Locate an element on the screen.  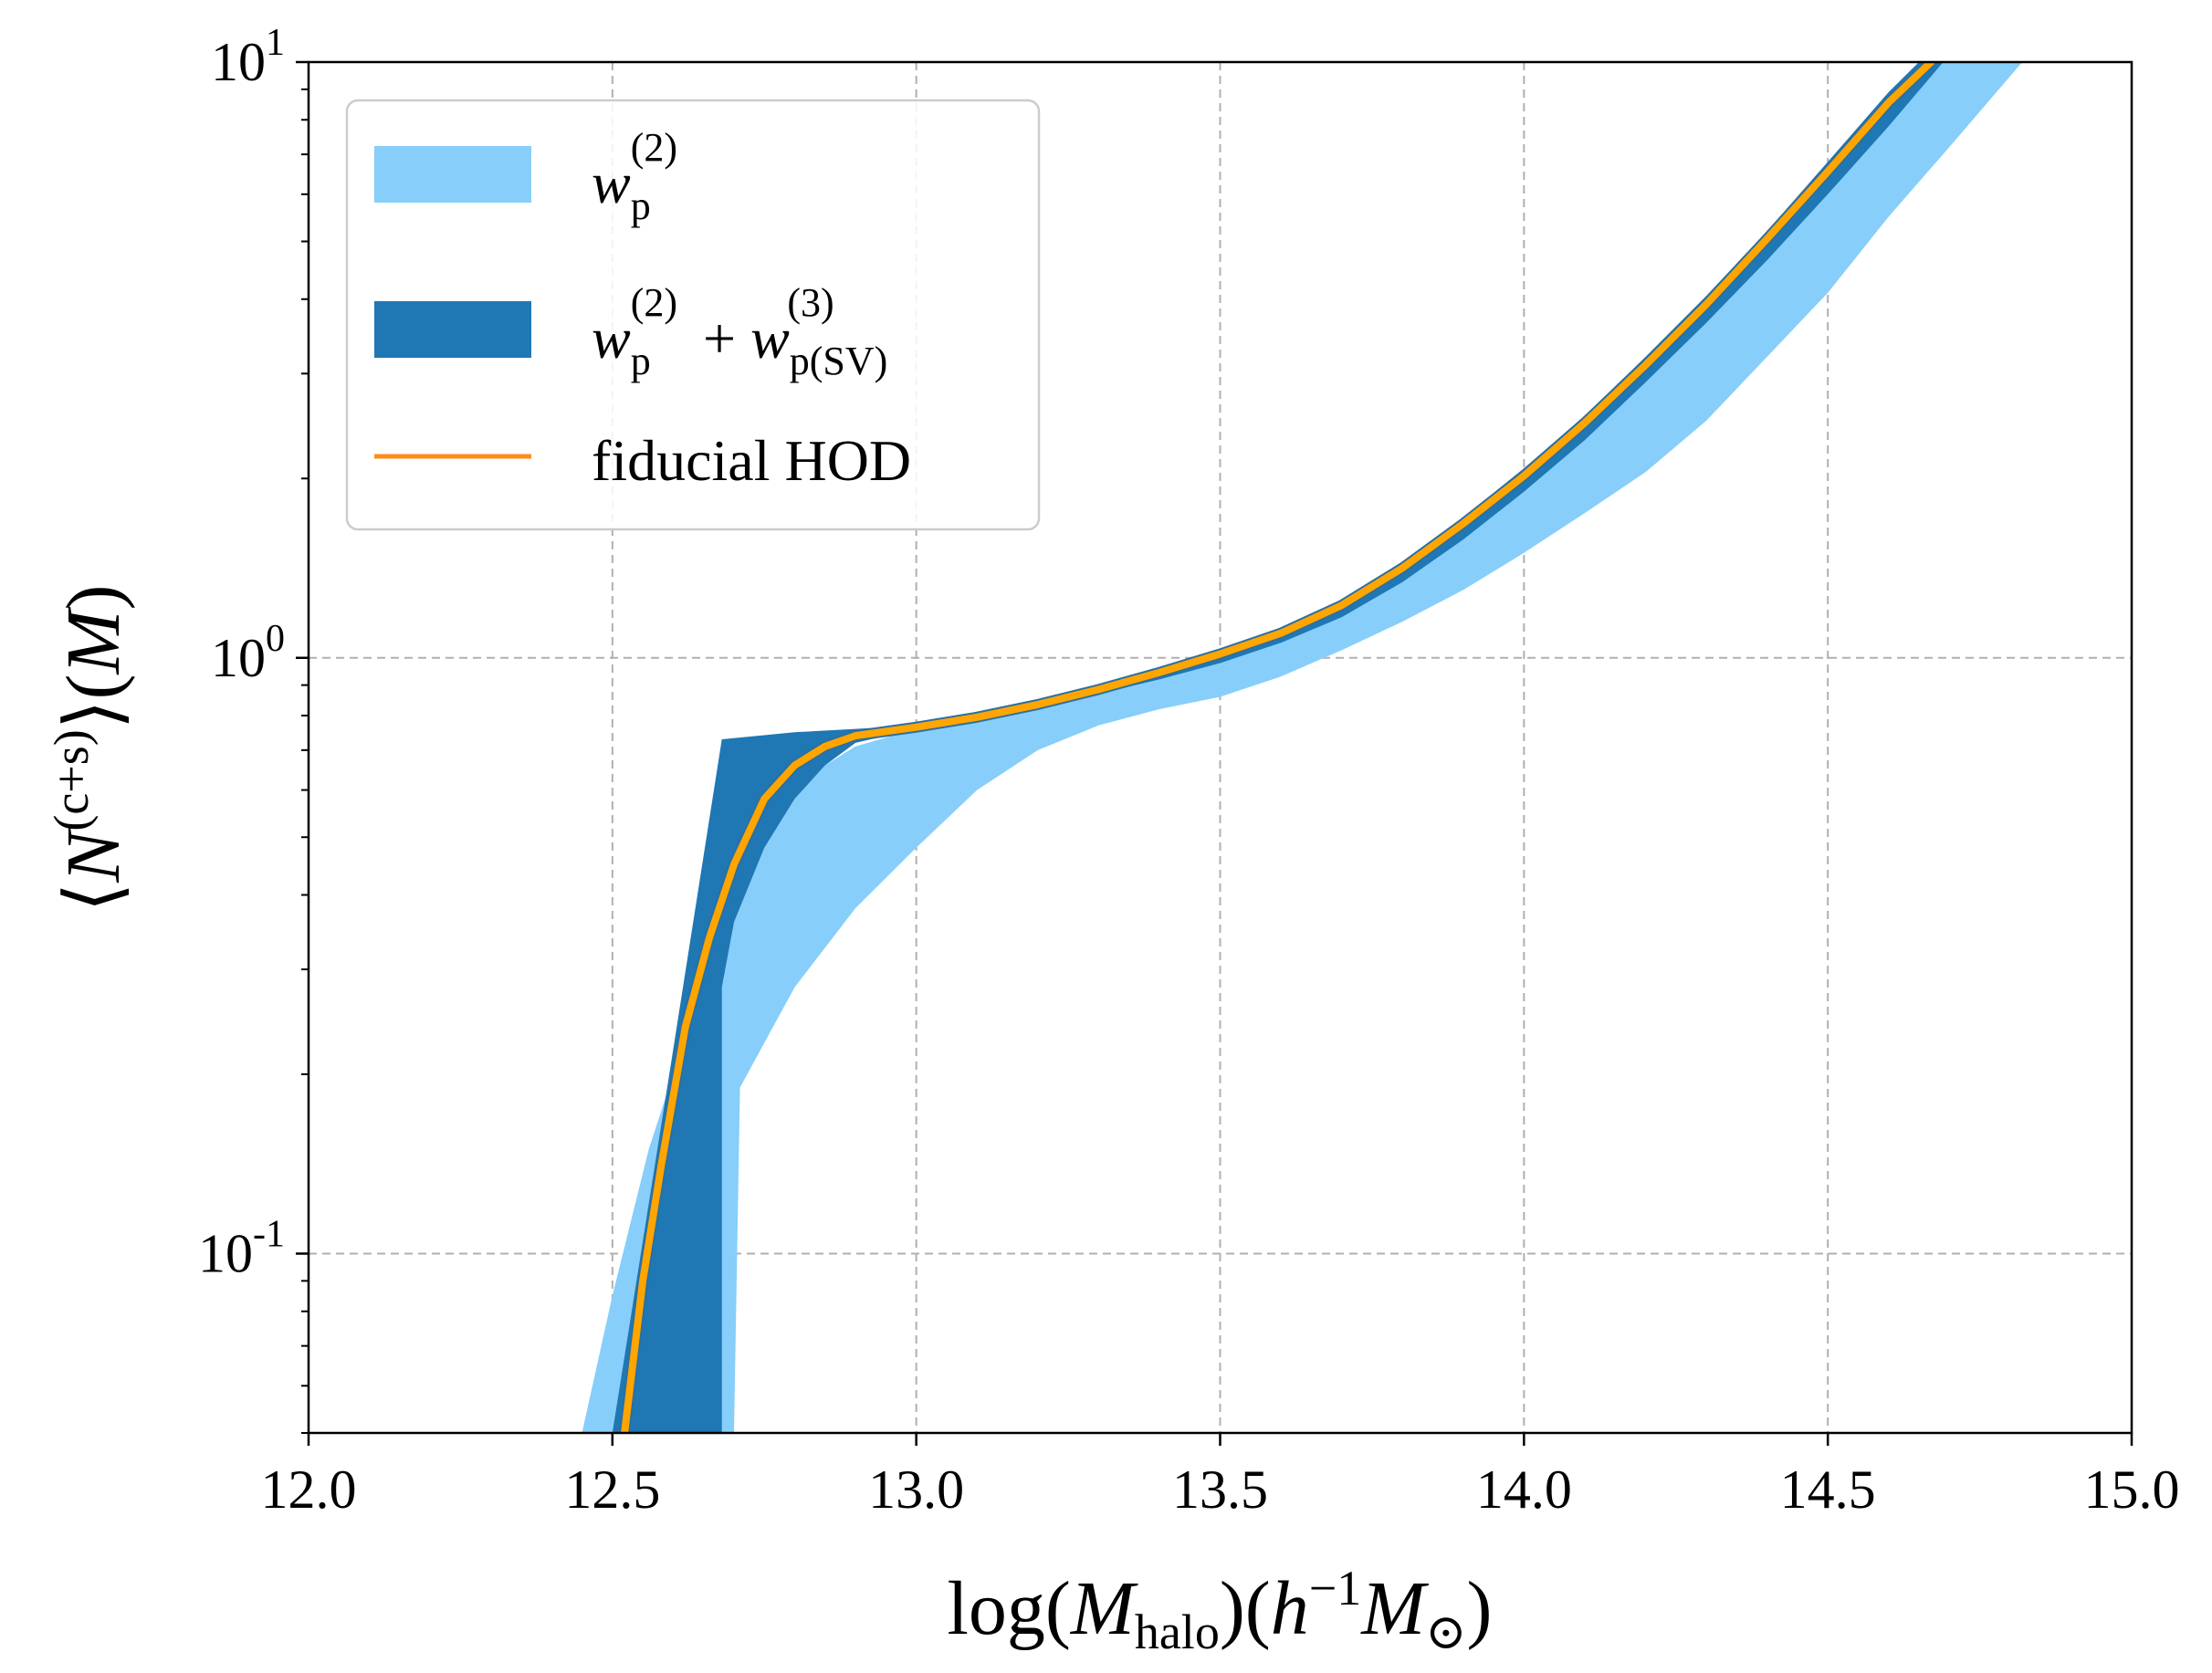
svg-text: log(Mhalo)(h−1M⊙) is located at coordinates (1220, 1610).